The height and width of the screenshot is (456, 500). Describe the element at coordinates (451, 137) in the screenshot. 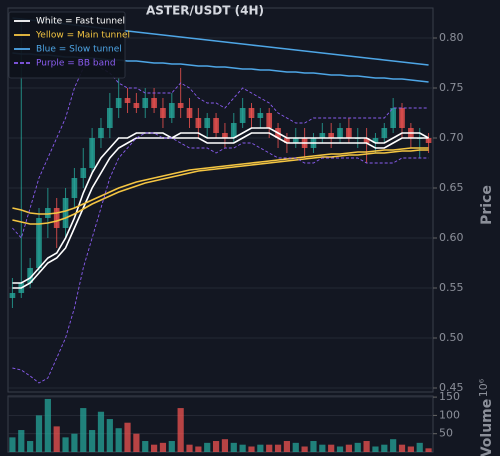

I see `y-tick-label: 0.70` at that location.